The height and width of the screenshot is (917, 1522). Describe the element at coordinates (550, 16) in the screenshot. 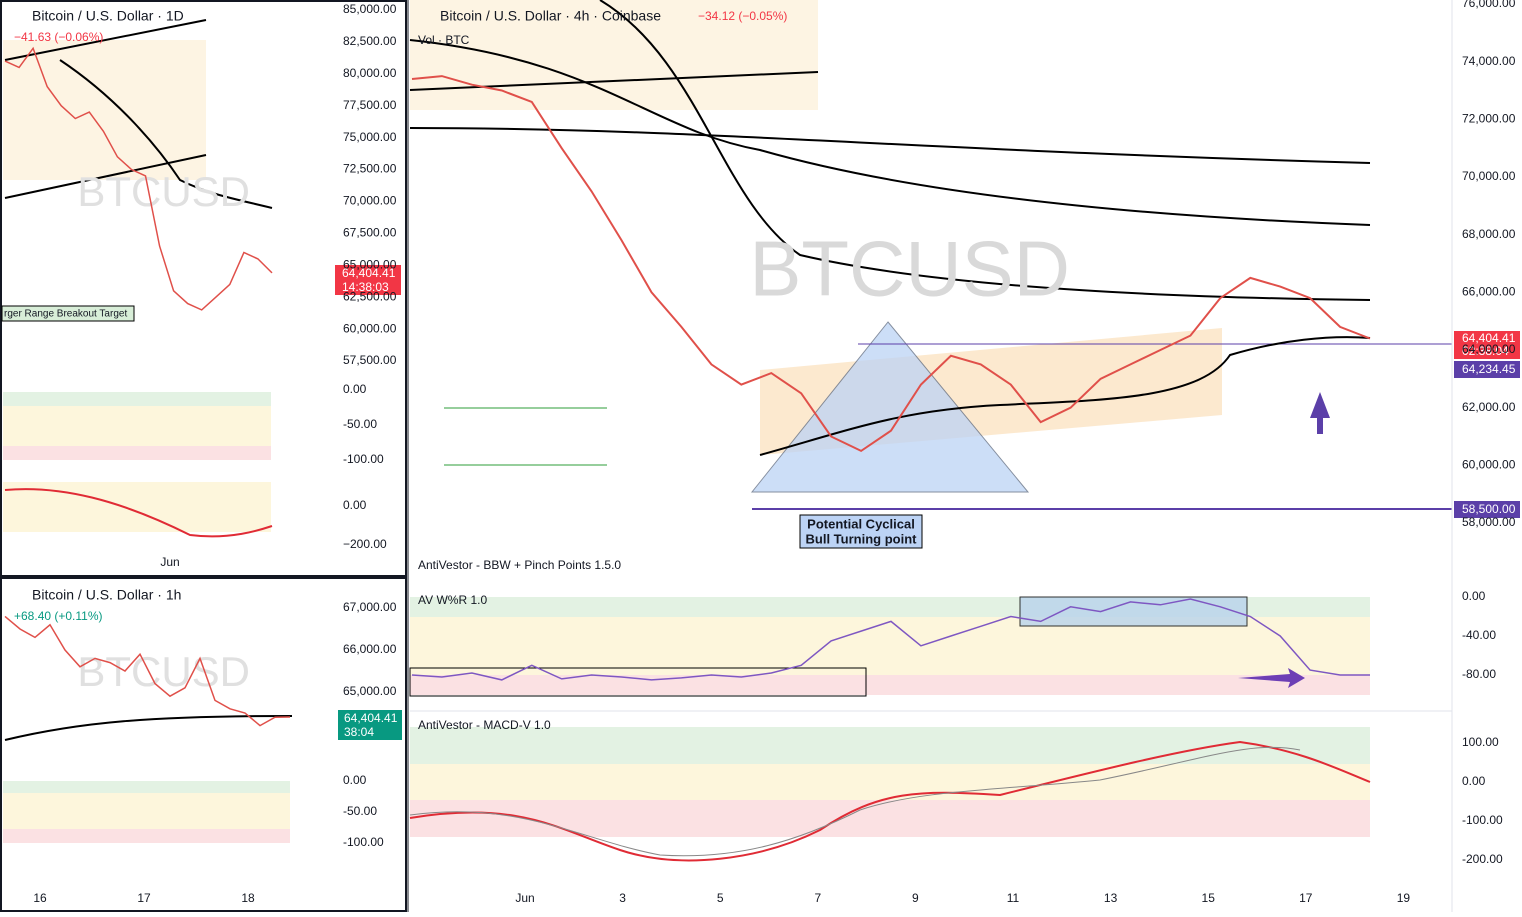

I see `main-title: Bitcoin / U.S. Dollar · 4h · Coinbase` at that location.